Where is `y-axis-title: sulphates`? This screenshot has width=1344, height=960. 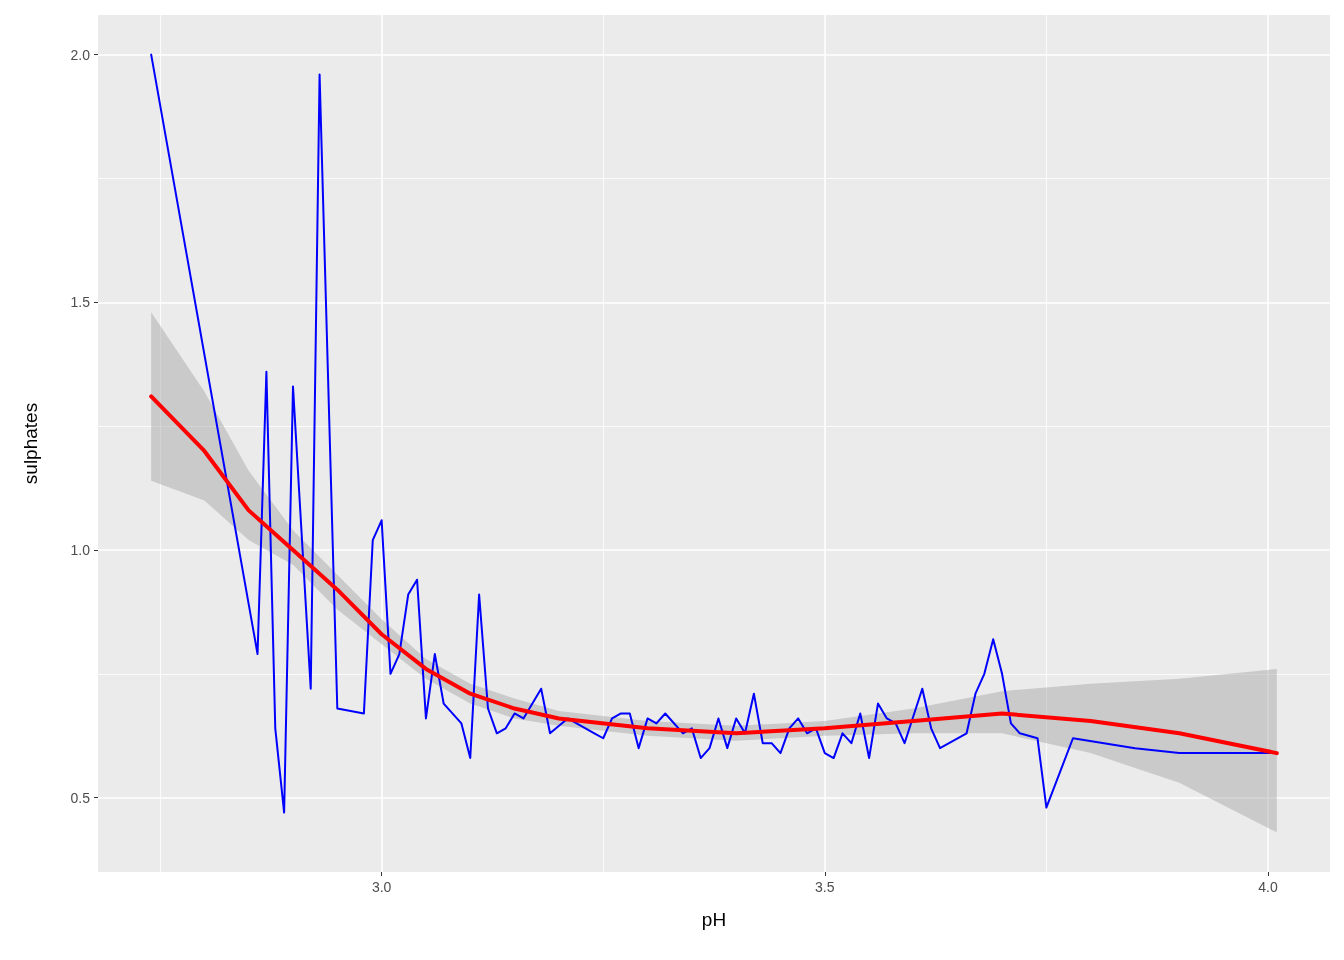
y-axis-title: sulphates is located at coordinates (30, 443).